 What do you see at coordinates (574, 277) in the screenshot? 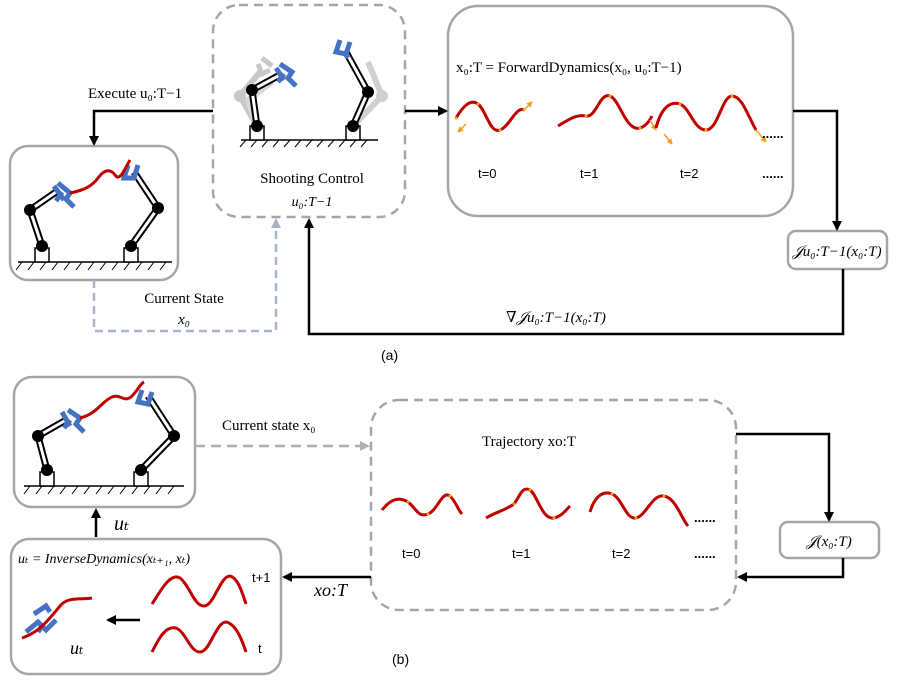
I see `arrow-gradient-feedback` at bounding box center [574, 277].